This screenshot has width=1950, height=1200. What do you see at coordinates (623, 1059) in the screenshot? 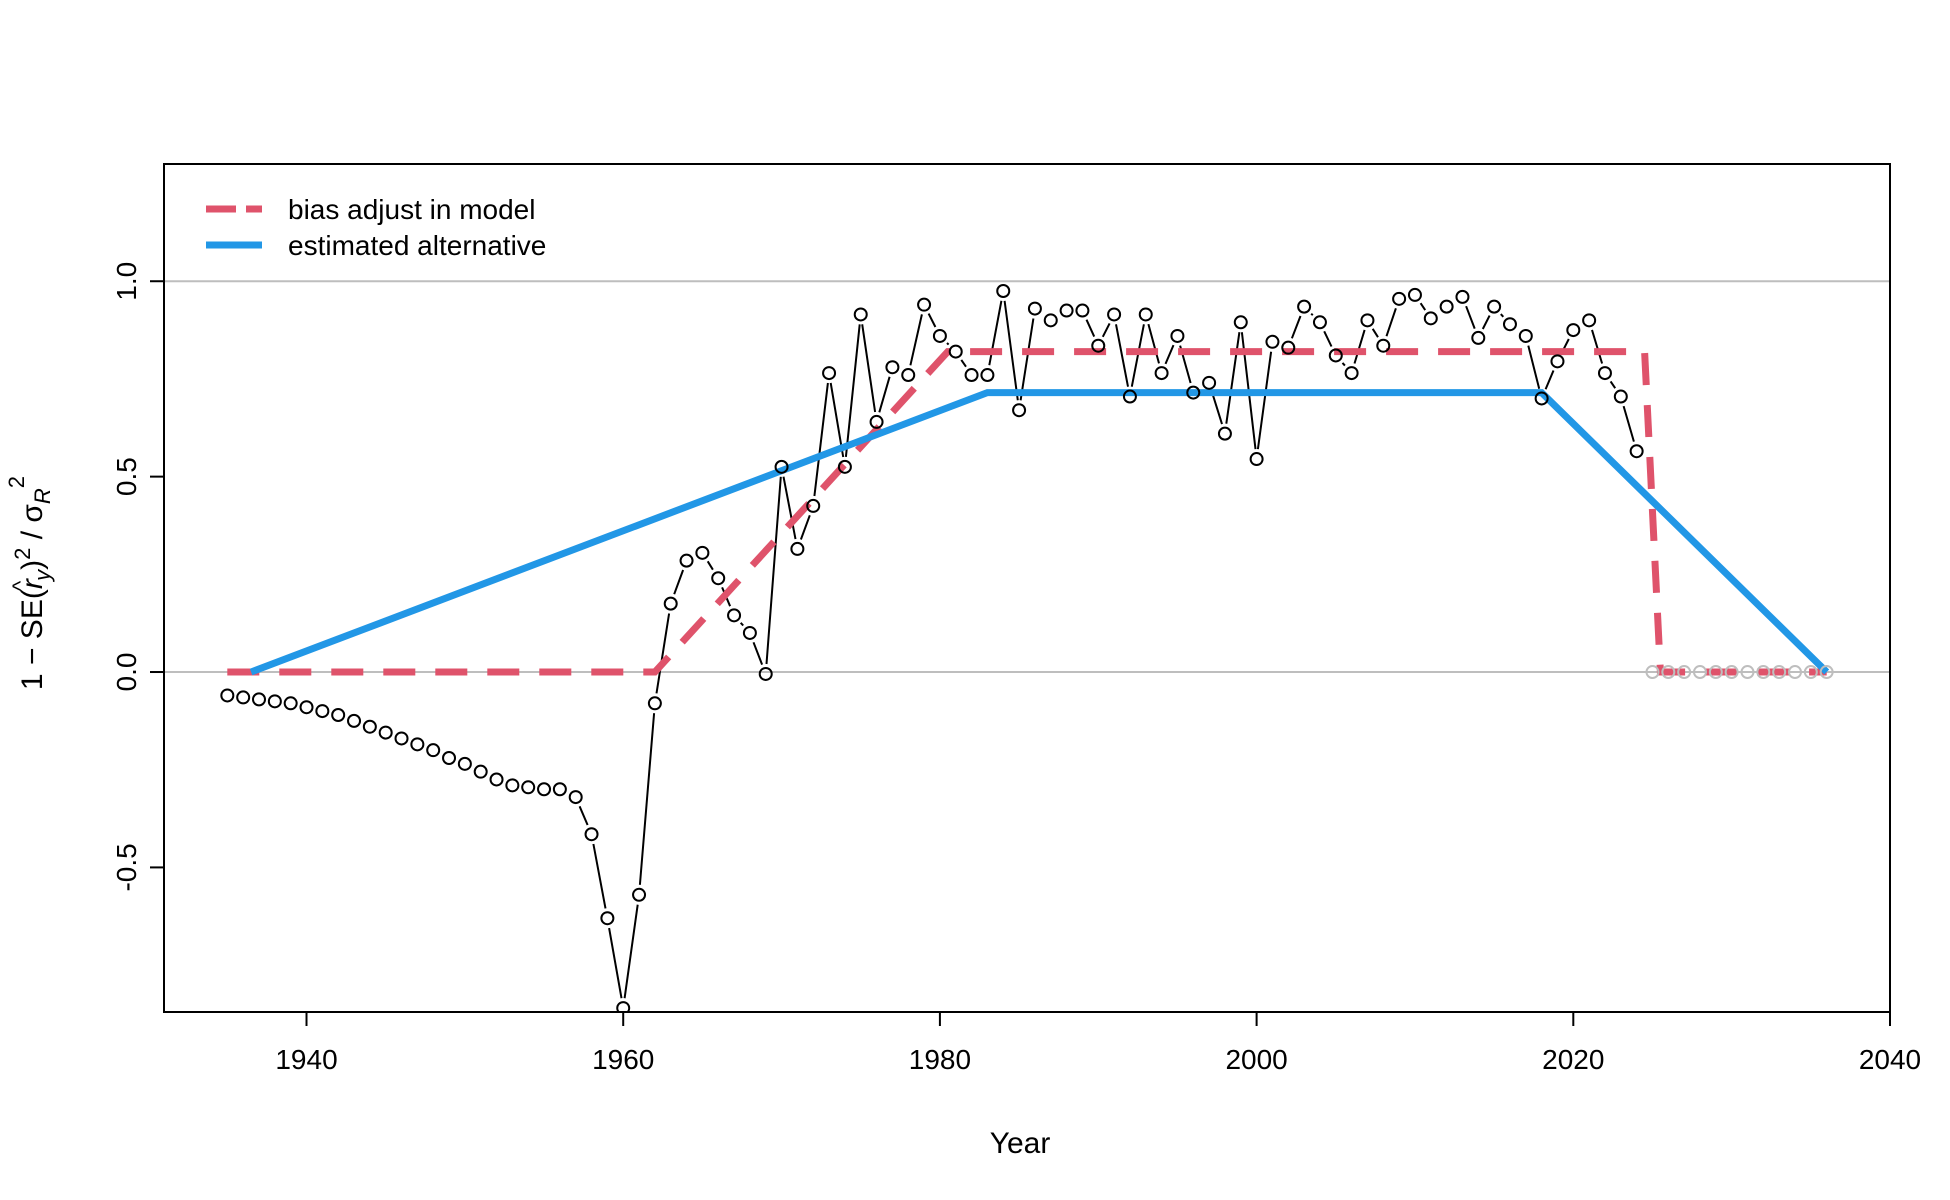
I see `x-tick-label-1: 1960` at bounding box center [623, 1059].